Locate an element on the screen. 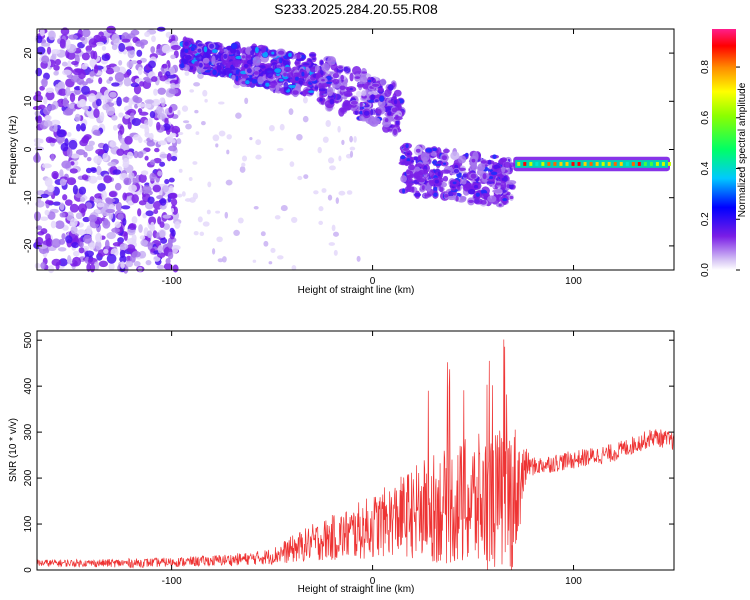  y-tick-label: 300 is located at coordinates (28, 431).